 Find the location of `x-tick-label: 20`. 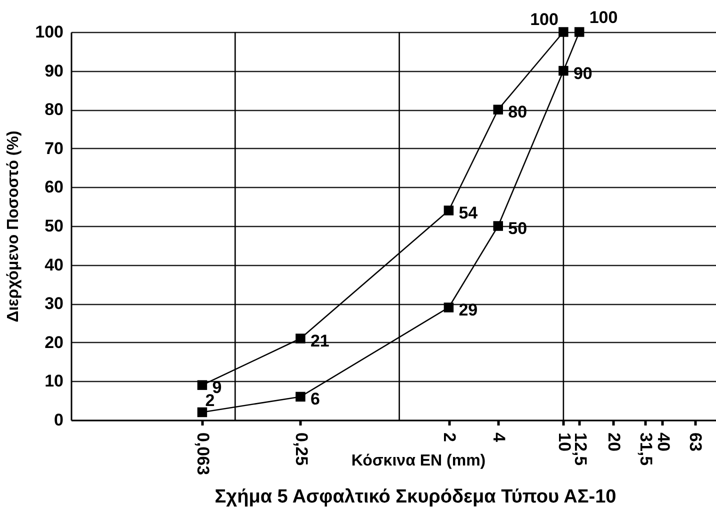

x-tick-label: 20 is located at coordinates (614, 442).